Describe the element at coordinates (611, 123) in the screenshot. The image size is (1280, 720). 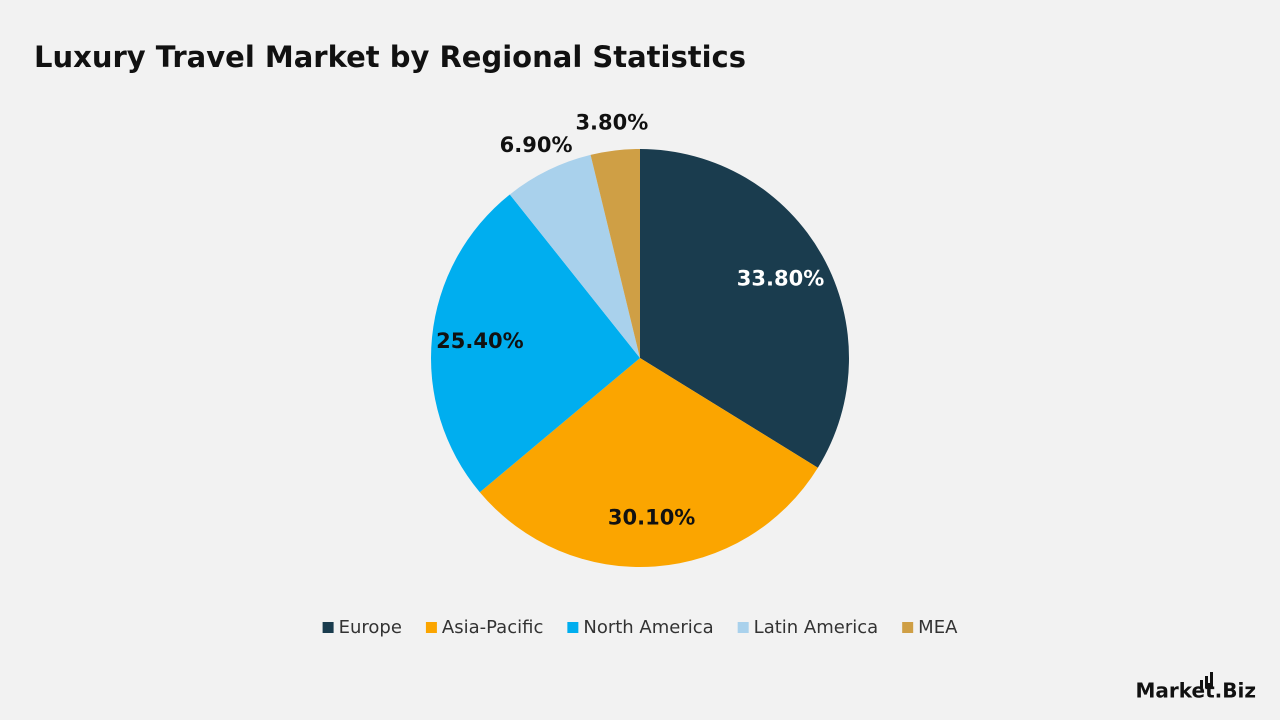
I see `data-label: 3.80%` at that location.